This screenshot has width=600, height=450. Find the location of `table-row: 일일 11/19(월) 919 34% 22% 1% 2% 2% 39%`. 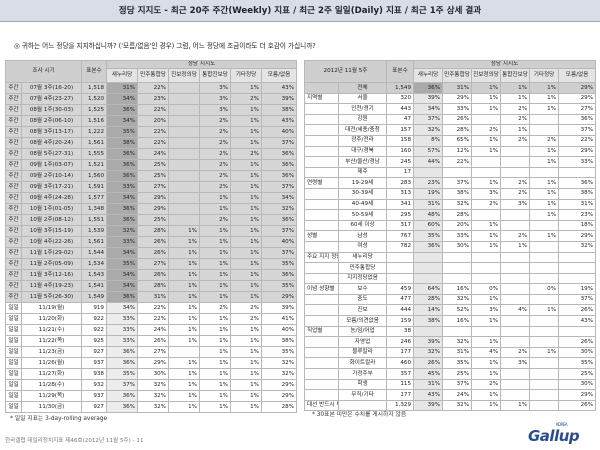

table-row: 일일 11/19(월) 919 34% 22% 1% 2% 2% 39% is located at coordinates (151, 308).